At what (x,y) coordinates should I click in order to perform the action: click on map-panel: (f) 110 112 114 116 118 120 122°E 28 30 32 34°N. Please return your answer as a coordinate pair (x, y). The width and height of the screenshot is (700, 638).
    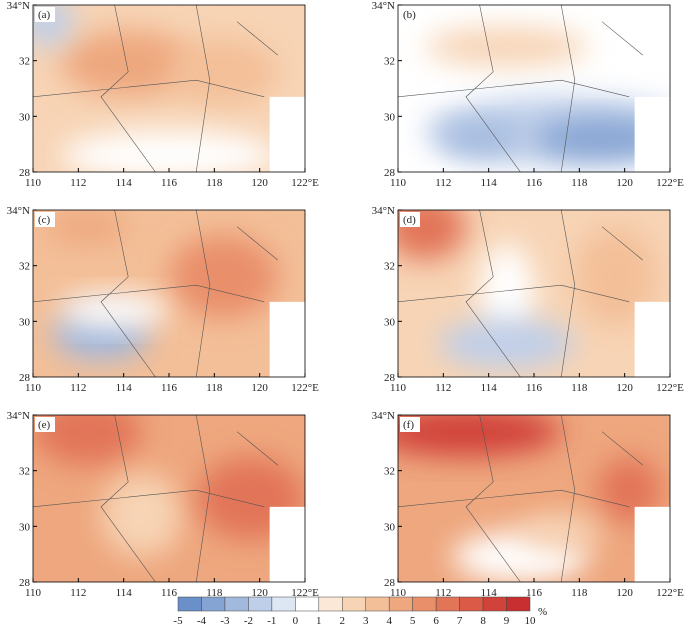
    Looking at the image, I should click on (528, 504).